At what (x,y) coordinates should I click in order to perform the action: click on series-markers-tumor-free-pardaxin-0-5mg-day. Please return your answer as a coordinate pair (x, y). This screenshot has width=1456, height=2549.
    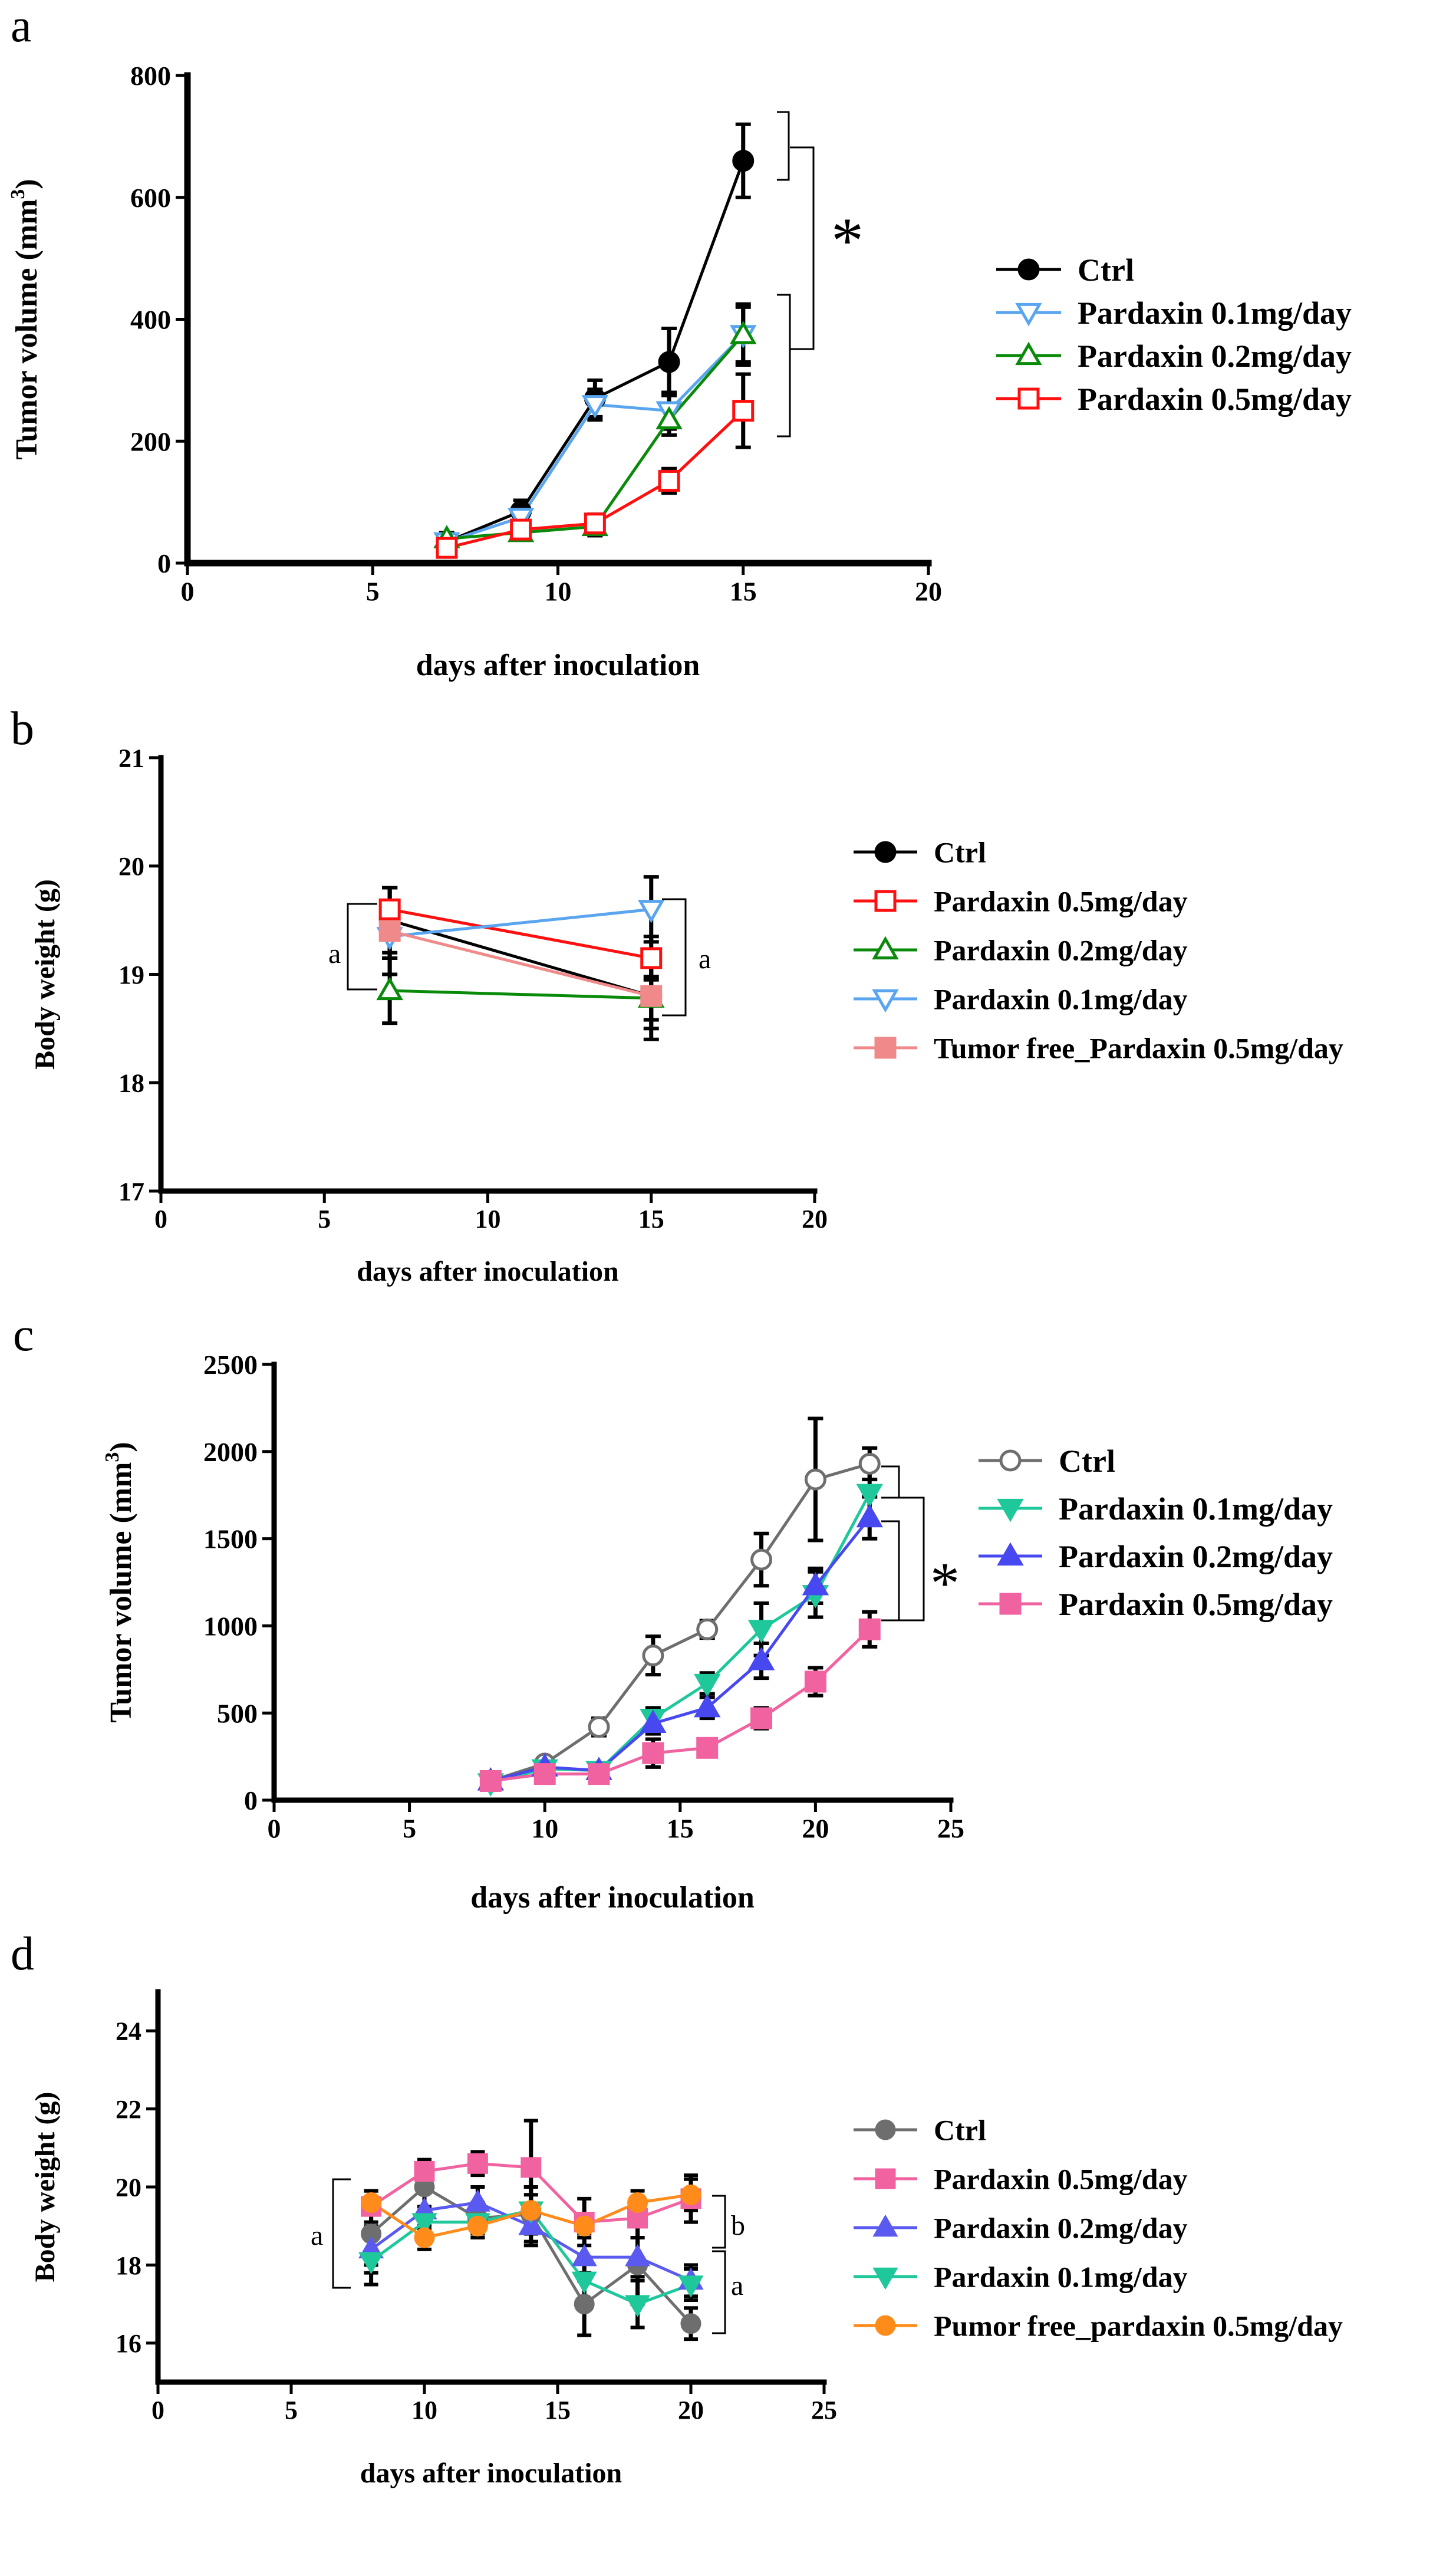
    Looking at the image, I should click on (520, 963).